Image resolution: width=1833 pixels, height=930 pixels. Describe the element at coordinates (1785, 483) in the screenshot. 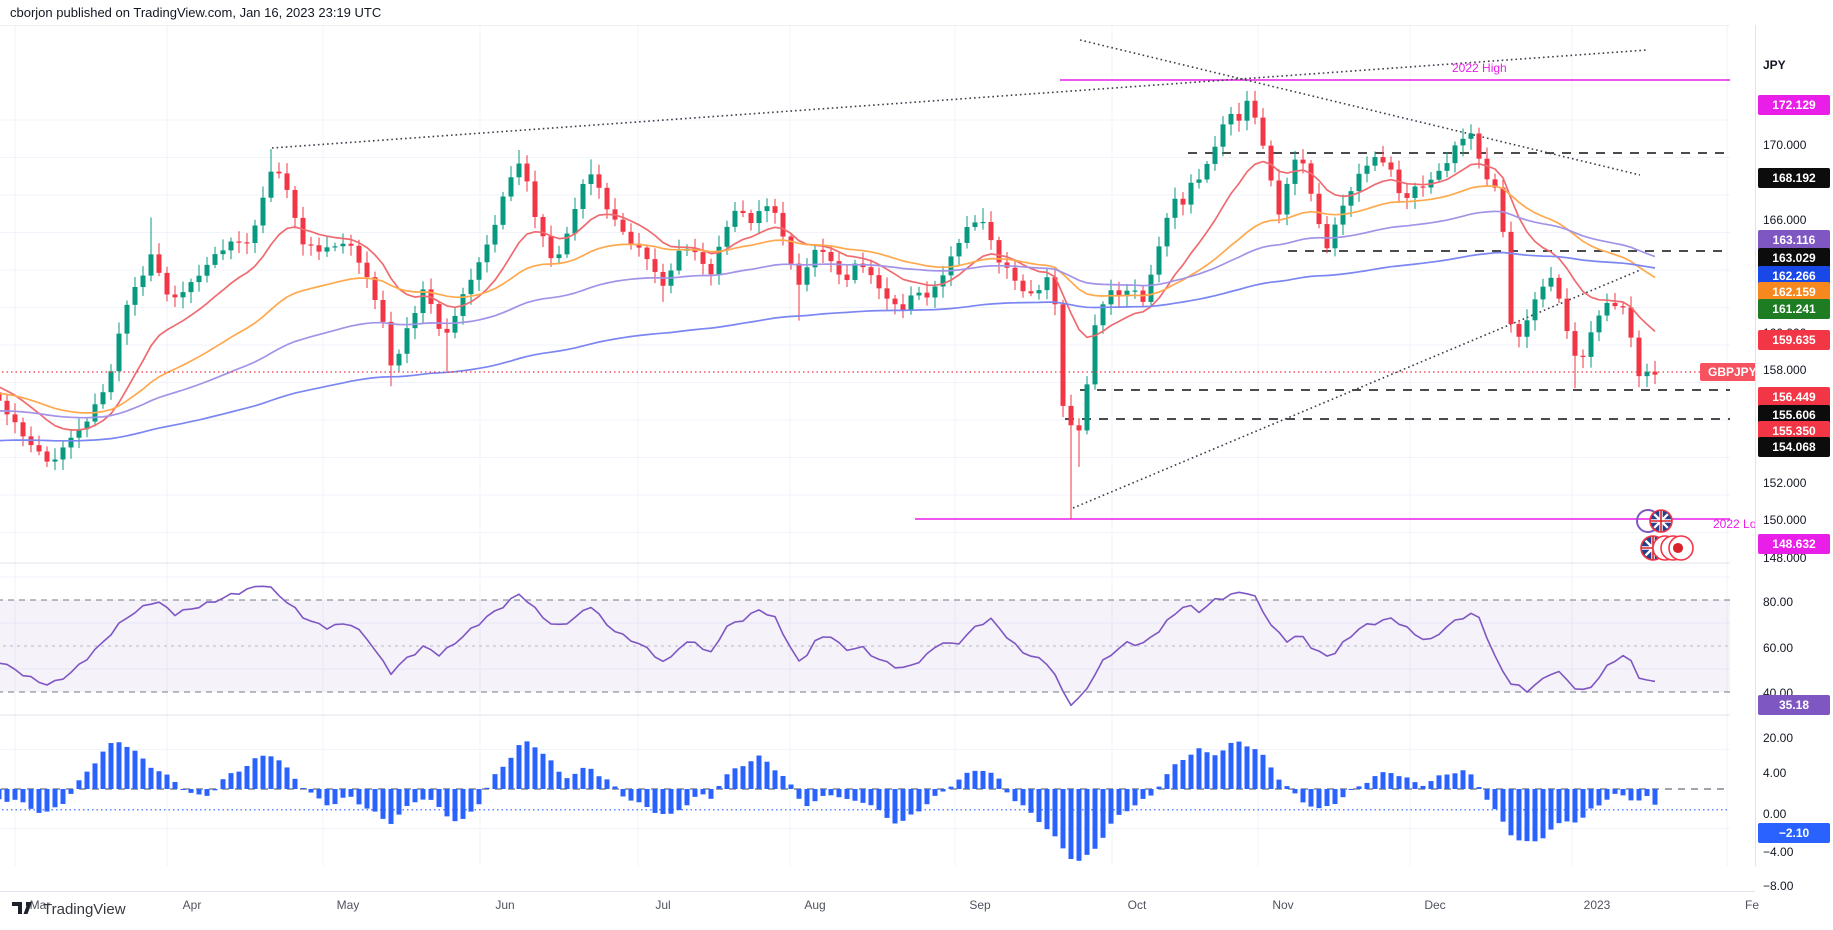

I see `axis-tick: 152.000` at that location.